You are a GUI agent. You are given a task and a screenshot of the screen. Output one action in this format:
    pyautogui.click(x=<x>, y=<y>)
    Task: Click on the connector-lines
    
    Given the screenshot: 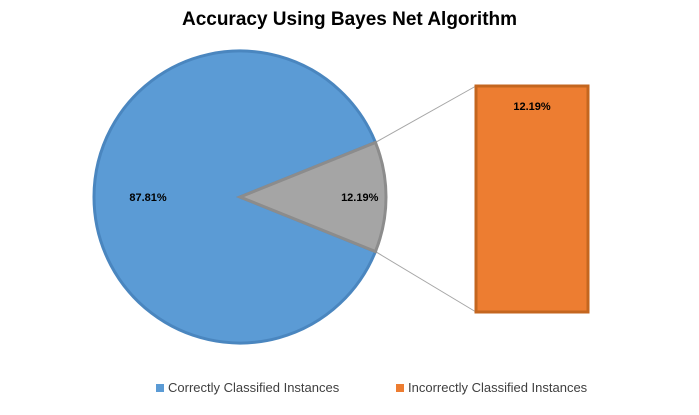 What is the action you would take?
    pyautogui.click(x=426, y=199)
    